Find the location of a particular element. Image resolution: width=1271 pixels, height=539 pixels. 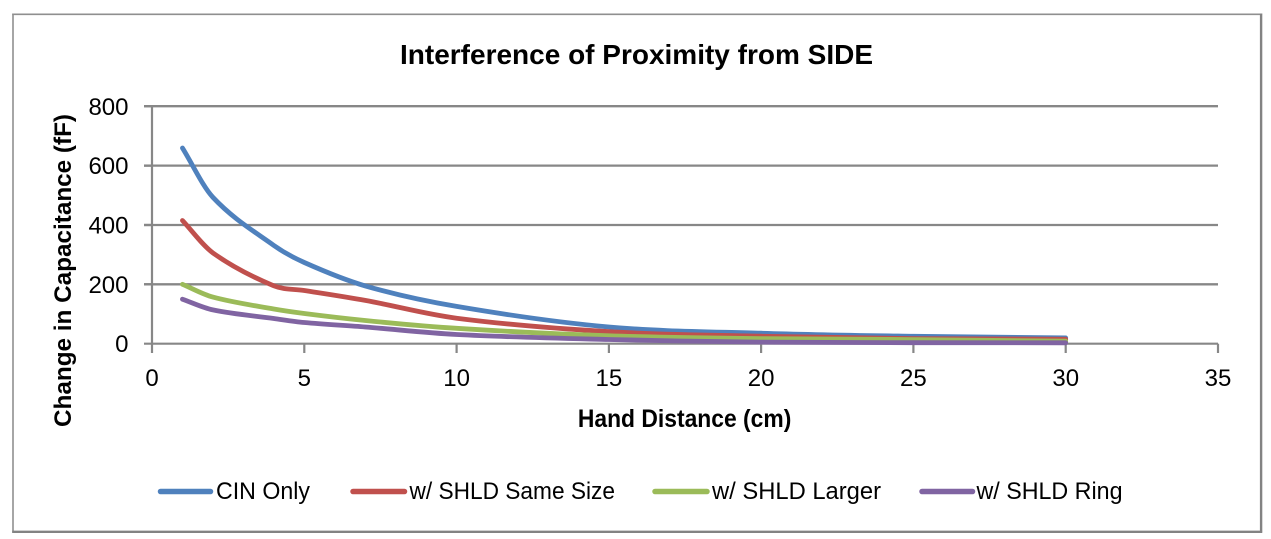

svg-text: Hand Distance (cm) is located at coordinates (685, 419).